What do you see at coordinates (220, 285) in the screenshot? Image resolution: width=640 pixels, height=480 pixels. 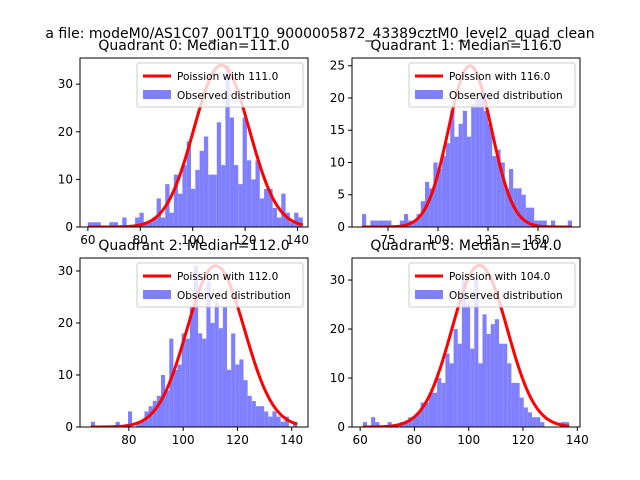 I see `legend: Poission with 112.0 Observed distribution` at bounding box center [220, 285].